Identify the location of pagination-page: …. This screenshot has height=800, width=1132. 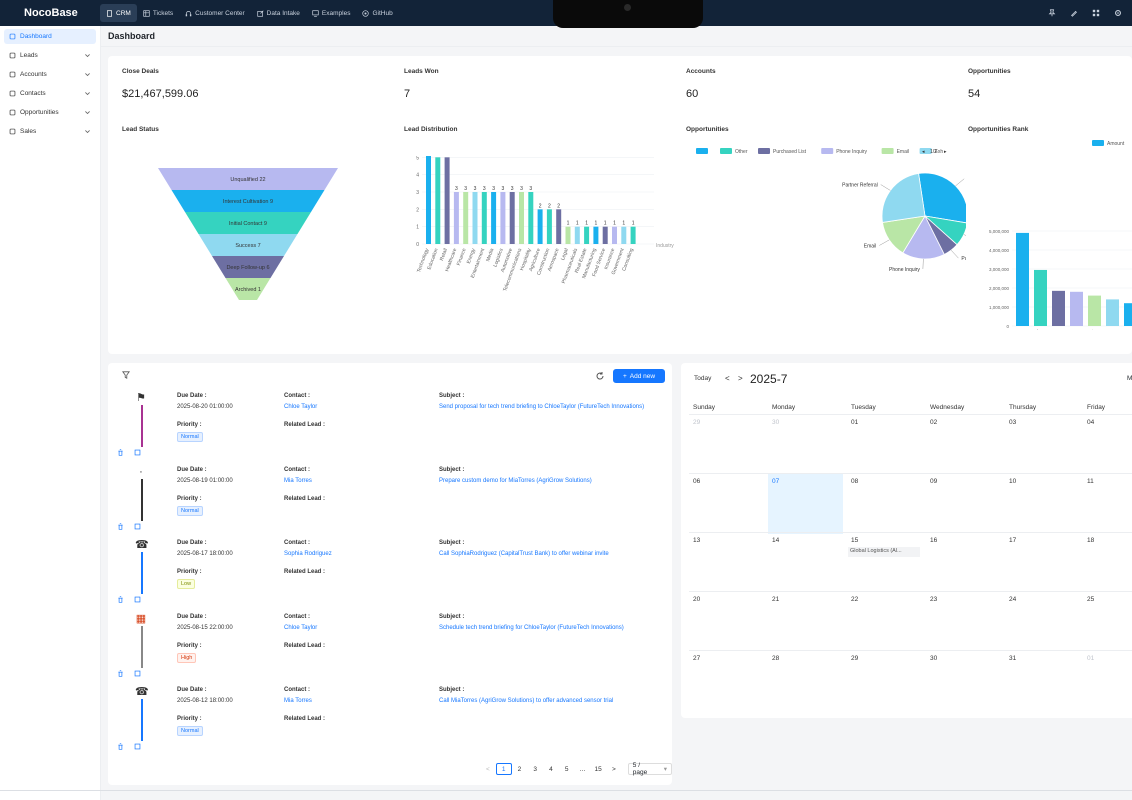
(582, 769).